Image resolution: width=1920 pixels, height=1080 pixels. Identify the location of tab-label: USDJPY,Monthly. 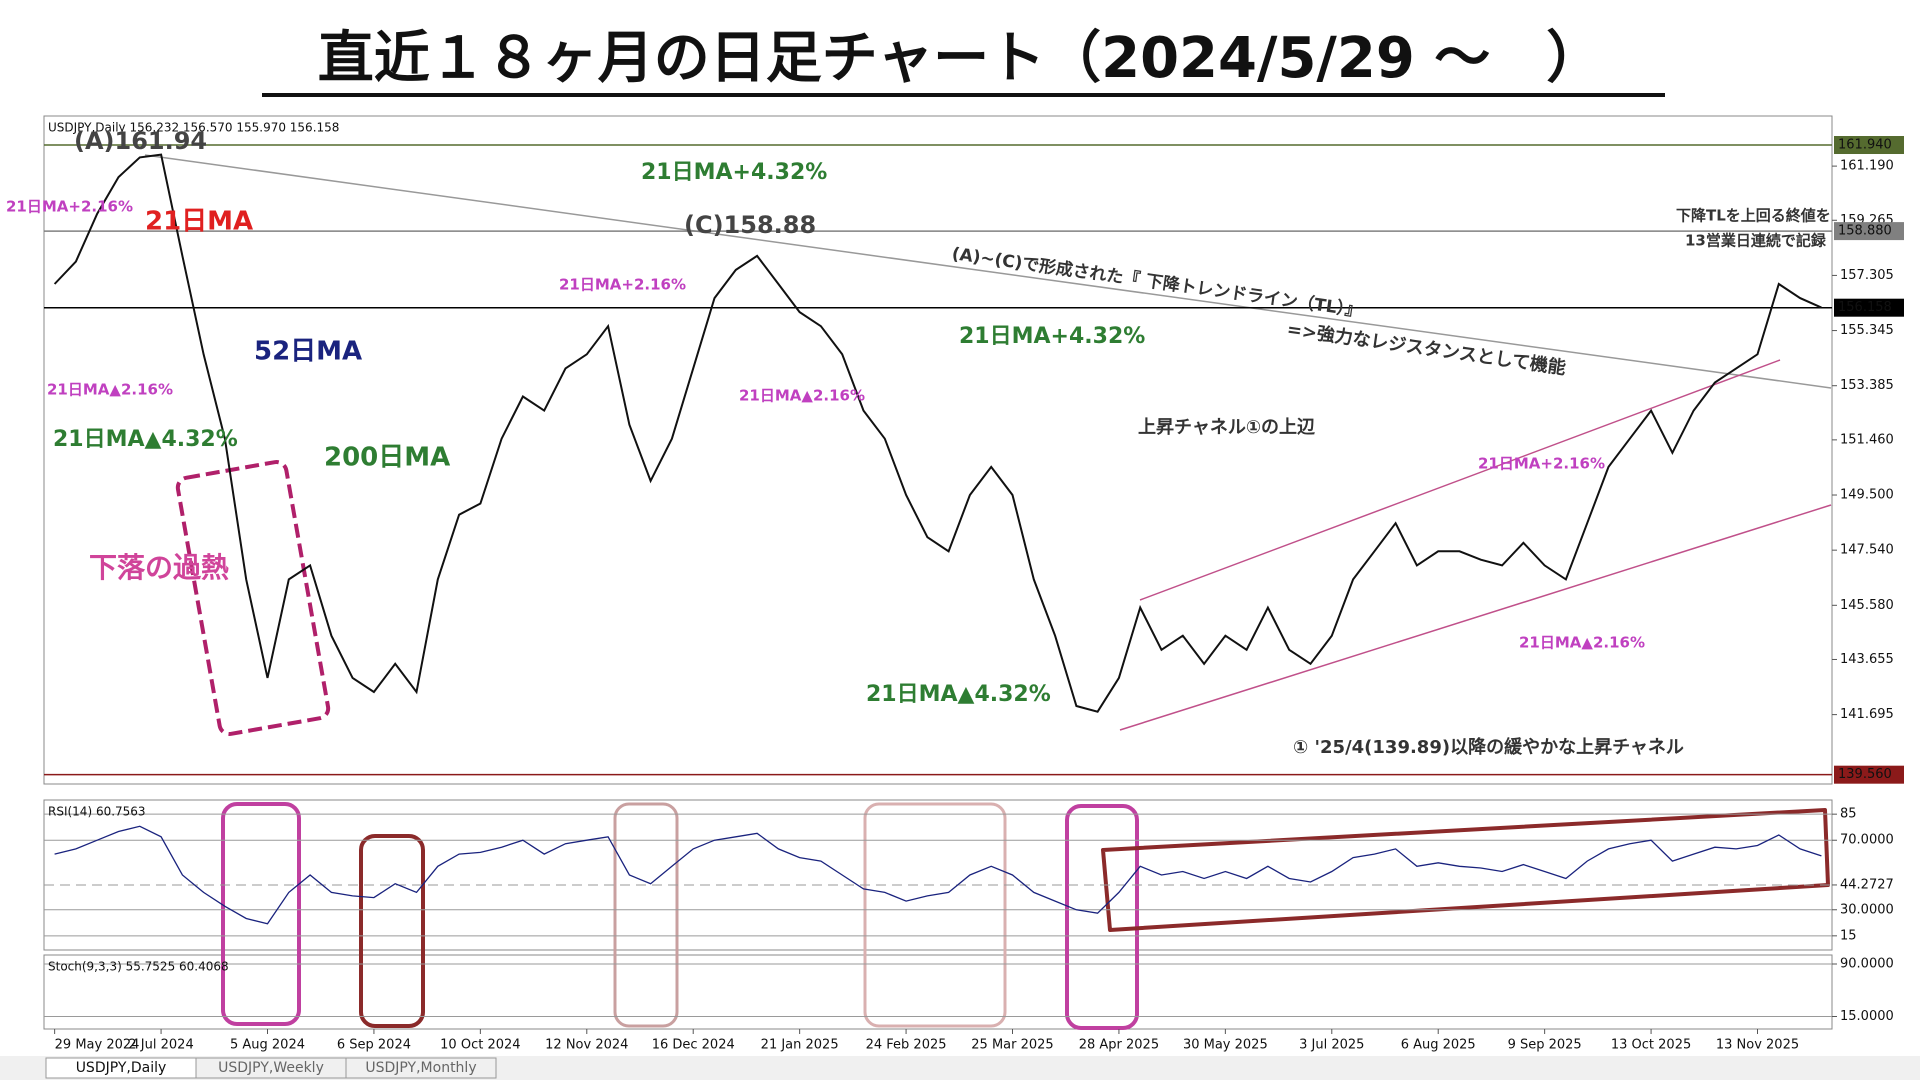
(420, 1068).